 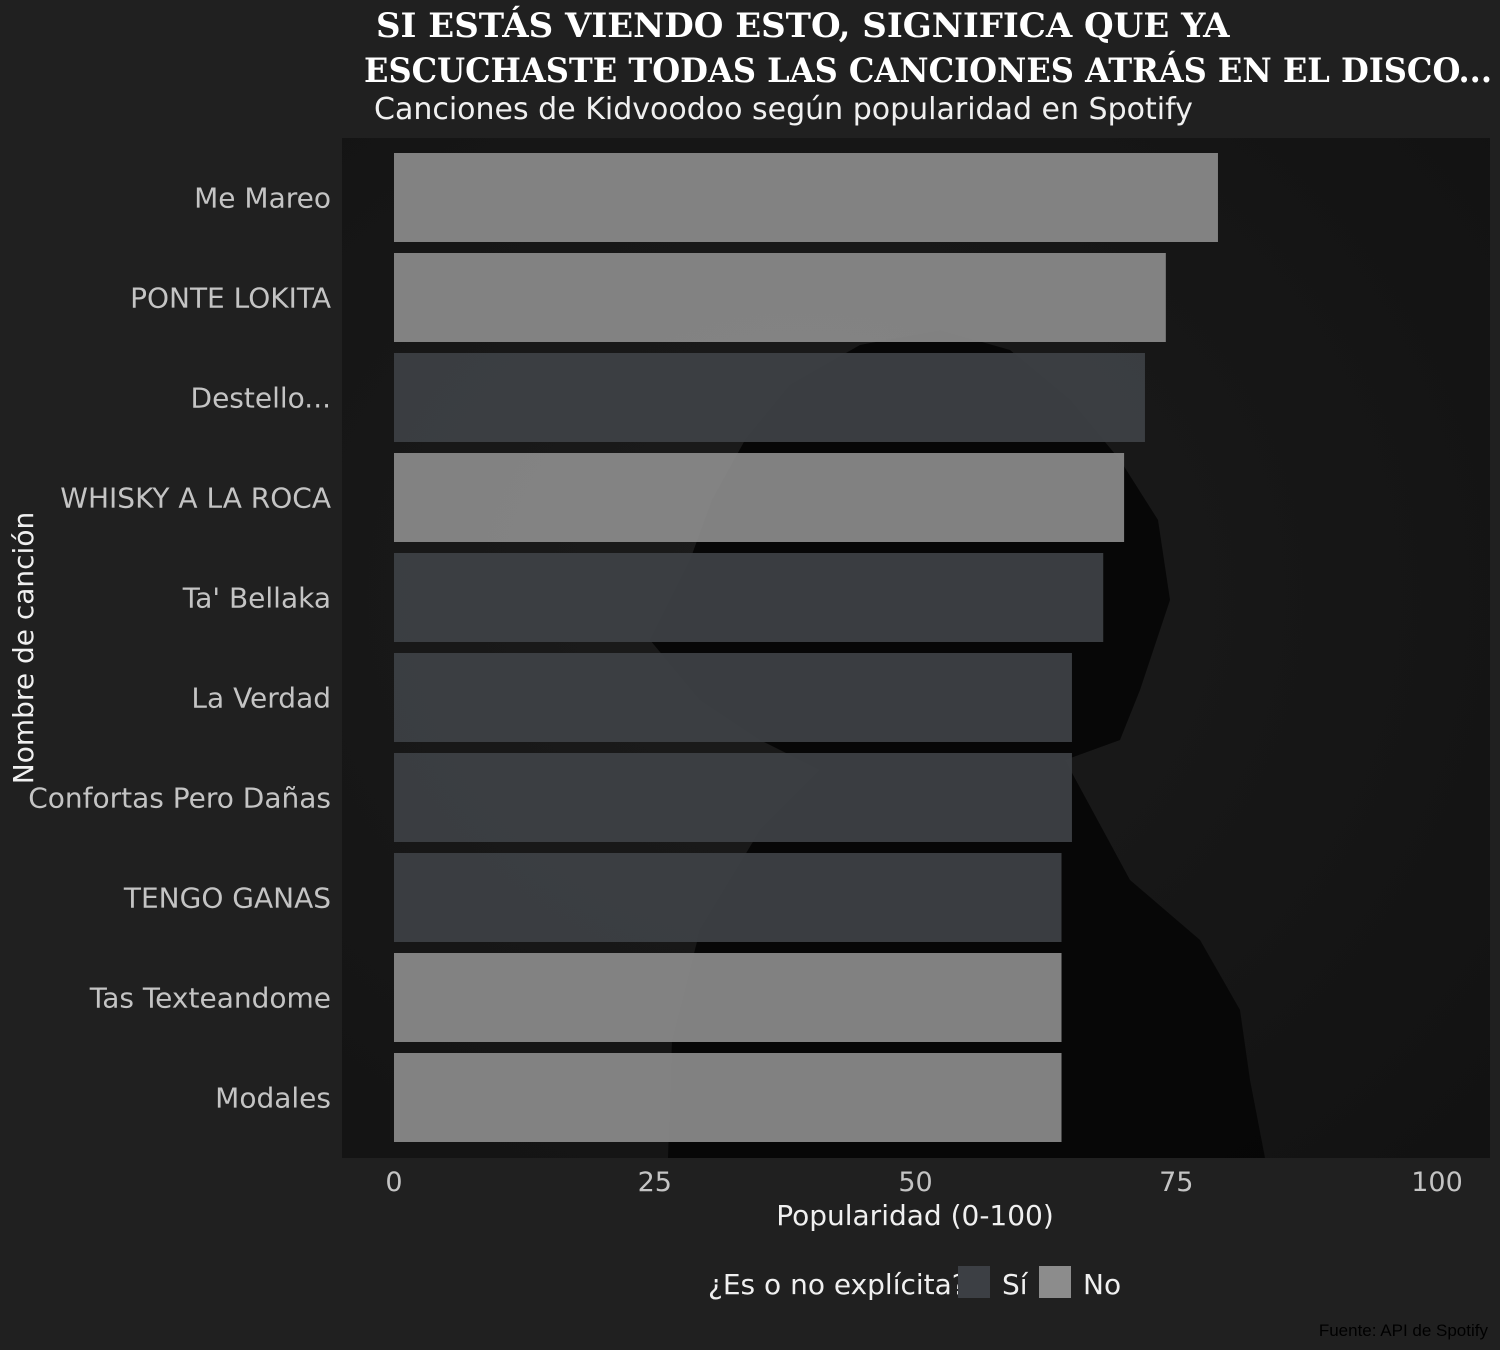 What do you see at coordinates (1015, 1284) in the screenshot?
I see `legend-label-yes: Sí` at bounding box center [1015, 1284].